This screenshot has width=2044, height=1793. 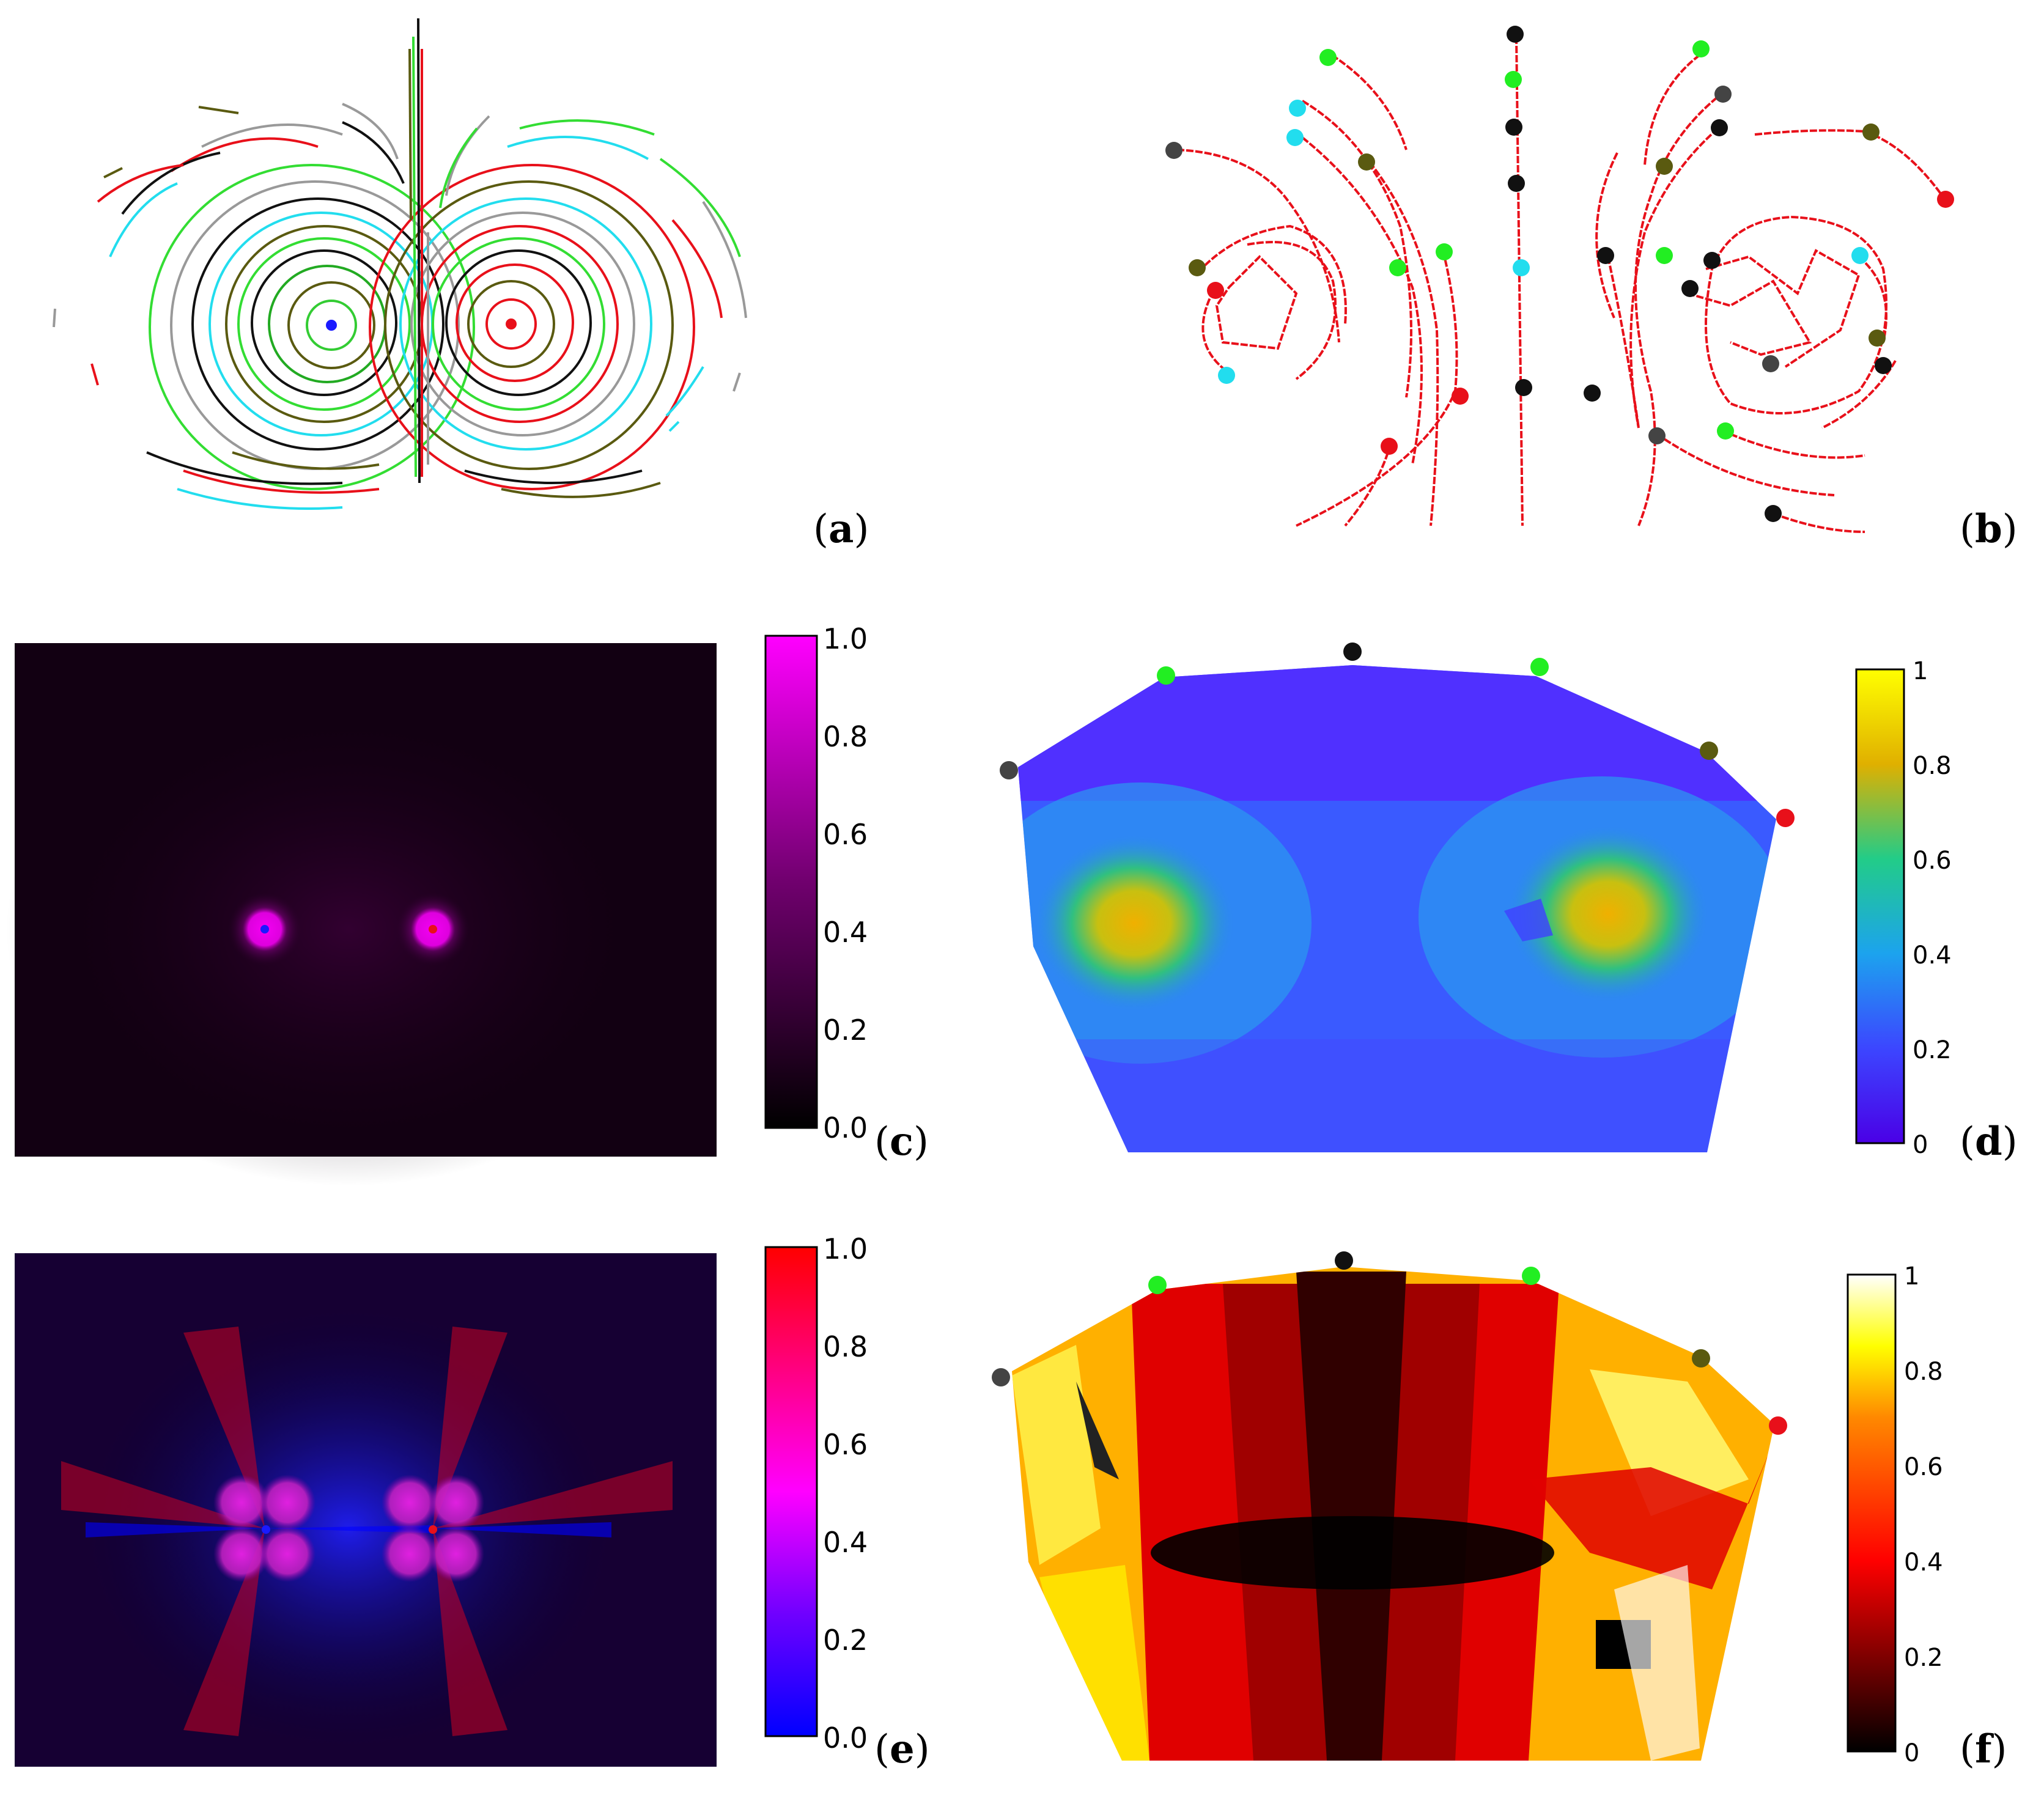 I want to click on panel-b-markers, so click(x=1559, y=274).